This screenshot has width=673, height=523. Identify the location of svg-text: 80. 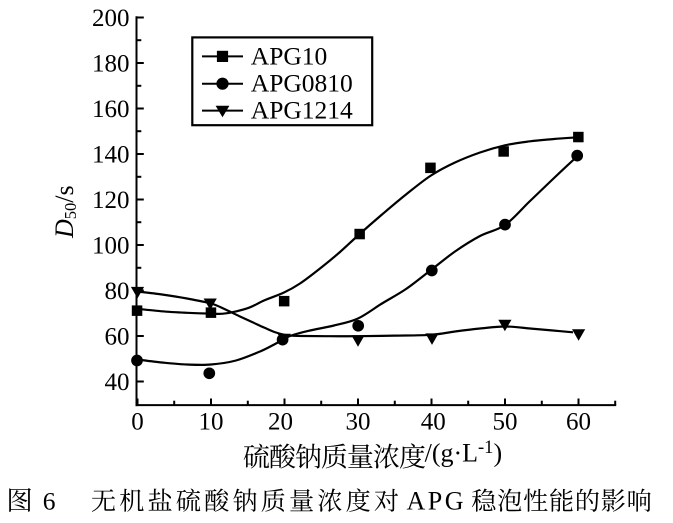
(117, 291).